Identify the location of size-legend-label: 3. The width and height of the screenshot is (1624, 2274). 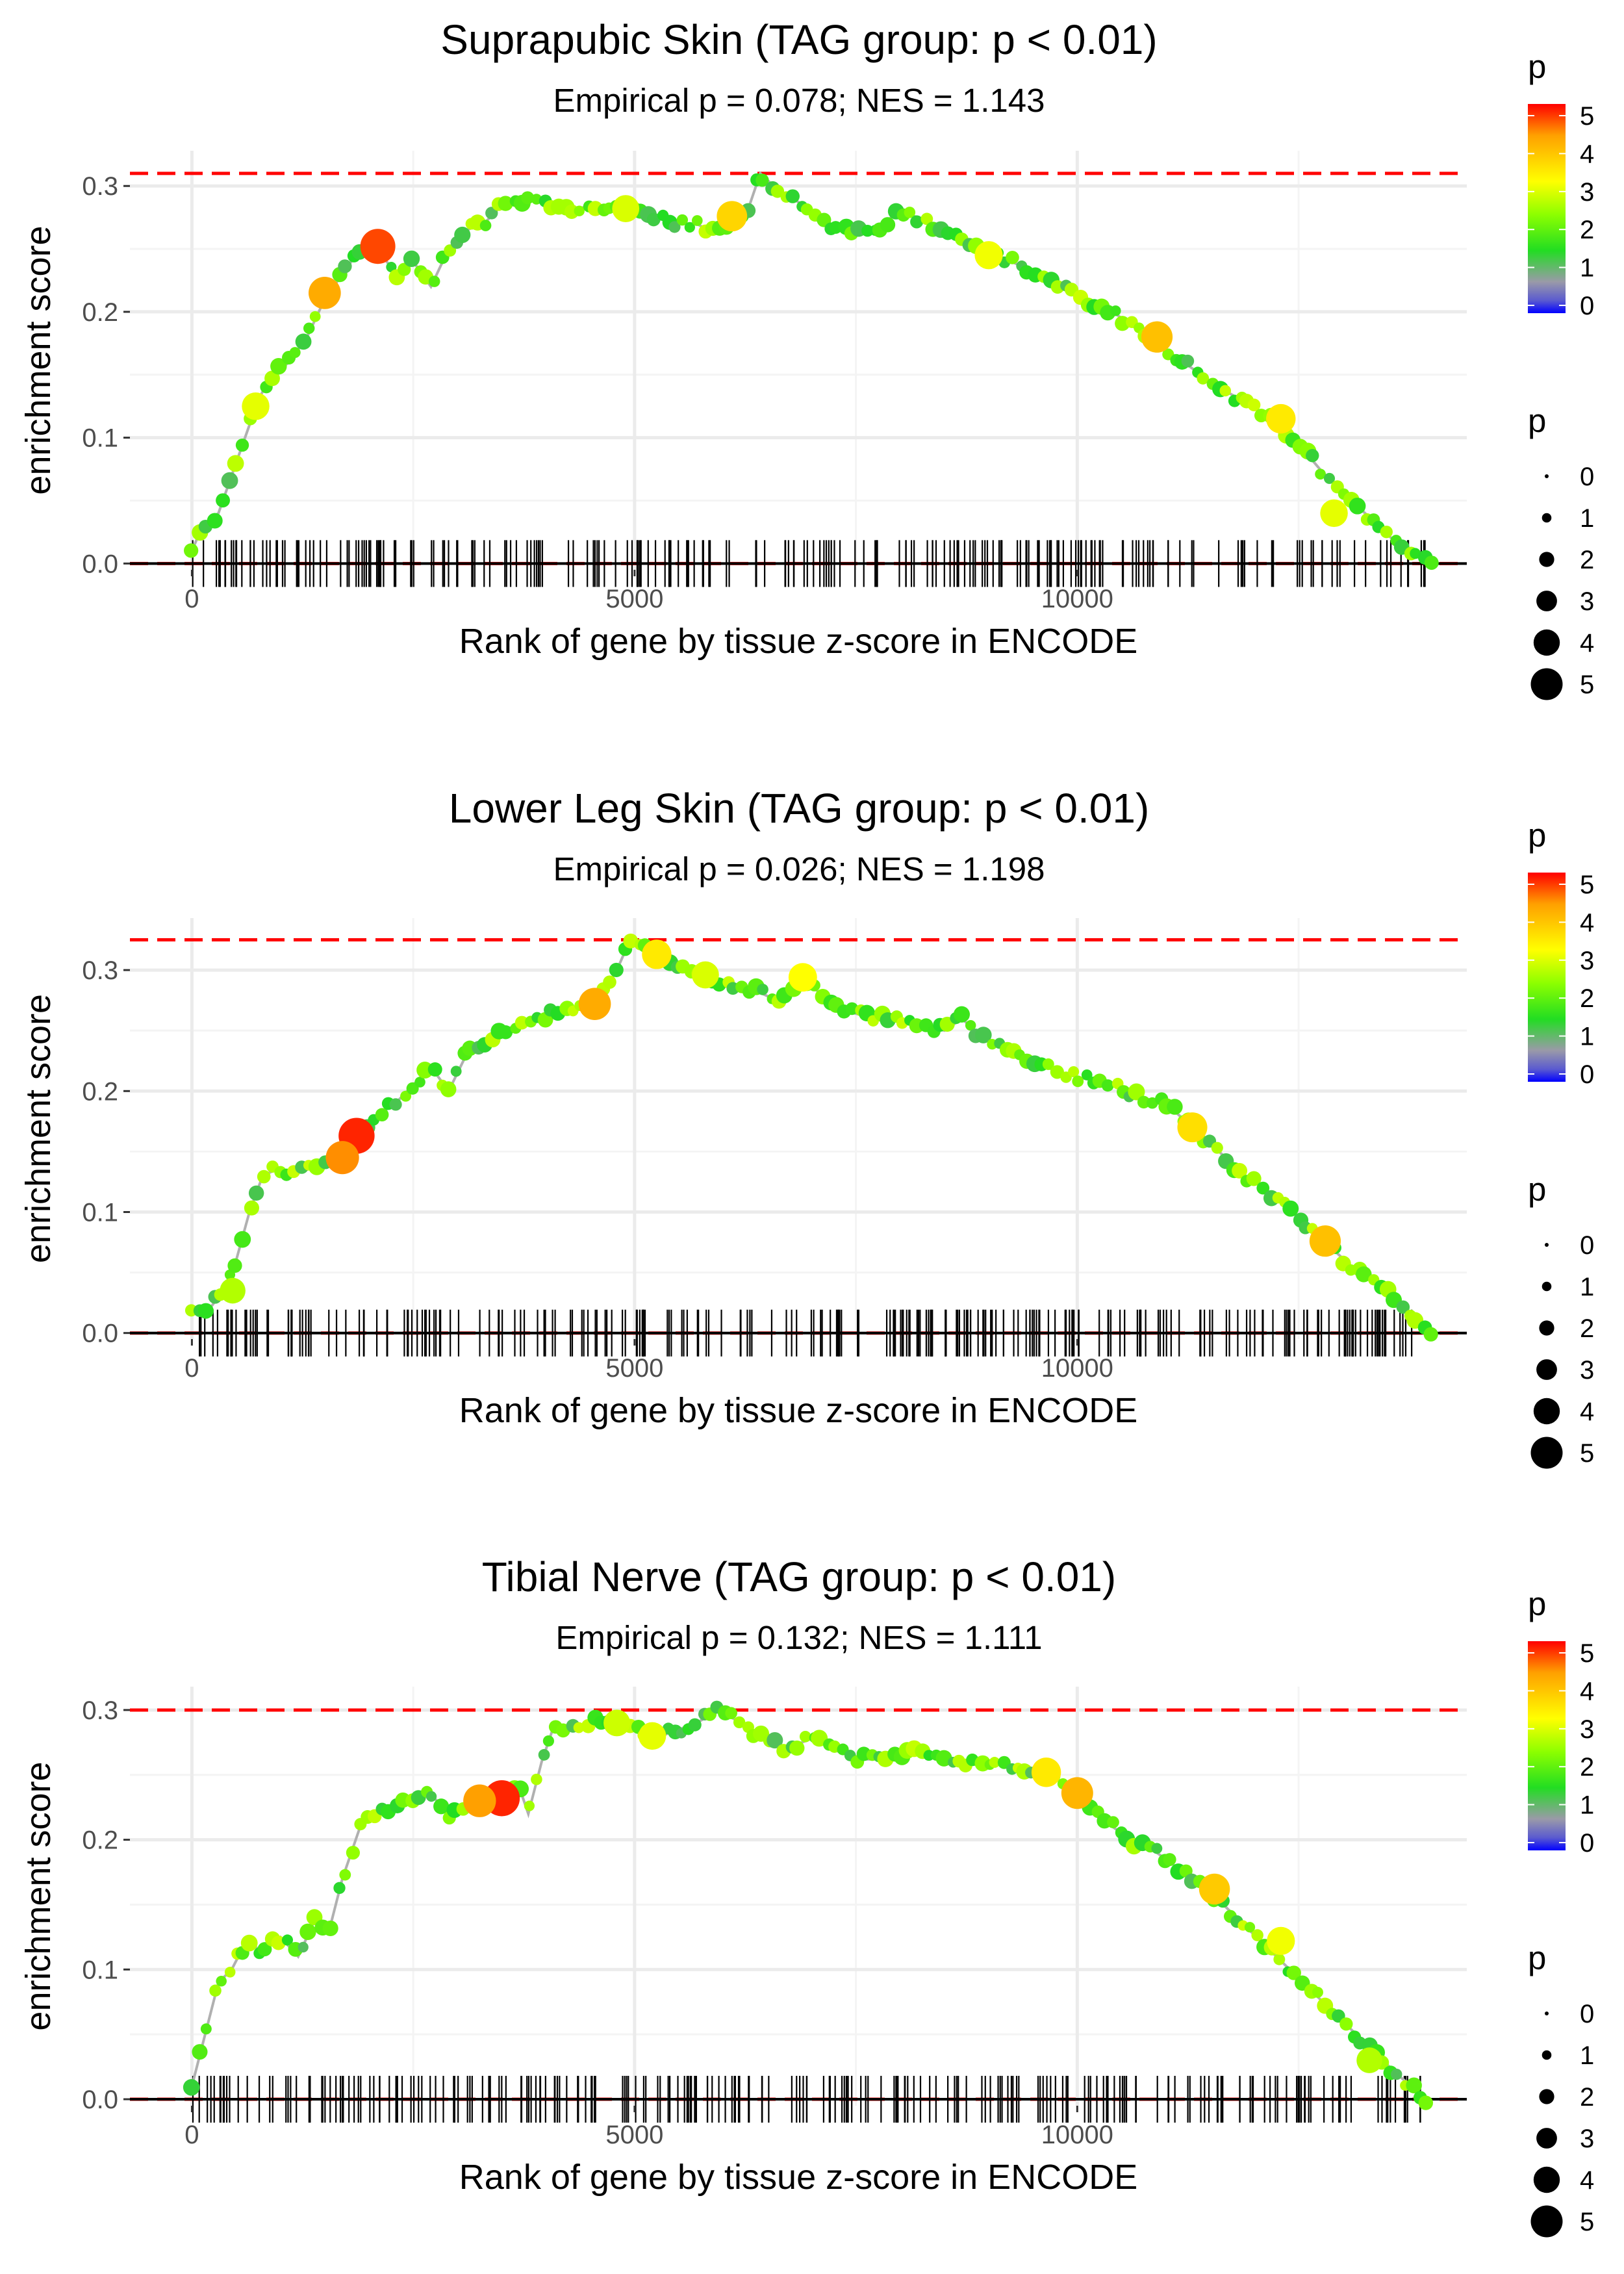
(1587, 601).